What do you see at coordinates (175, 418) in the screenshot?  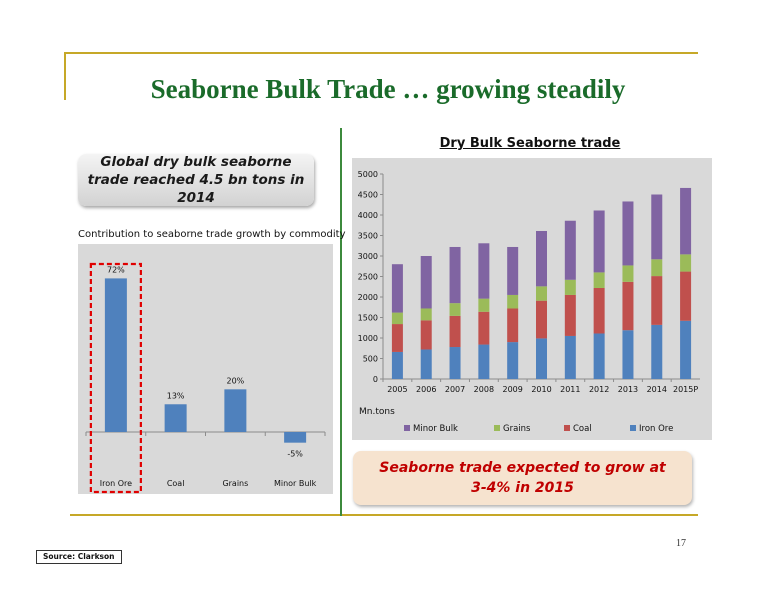 I see `bar-coal` at bounding box center [175, 418].